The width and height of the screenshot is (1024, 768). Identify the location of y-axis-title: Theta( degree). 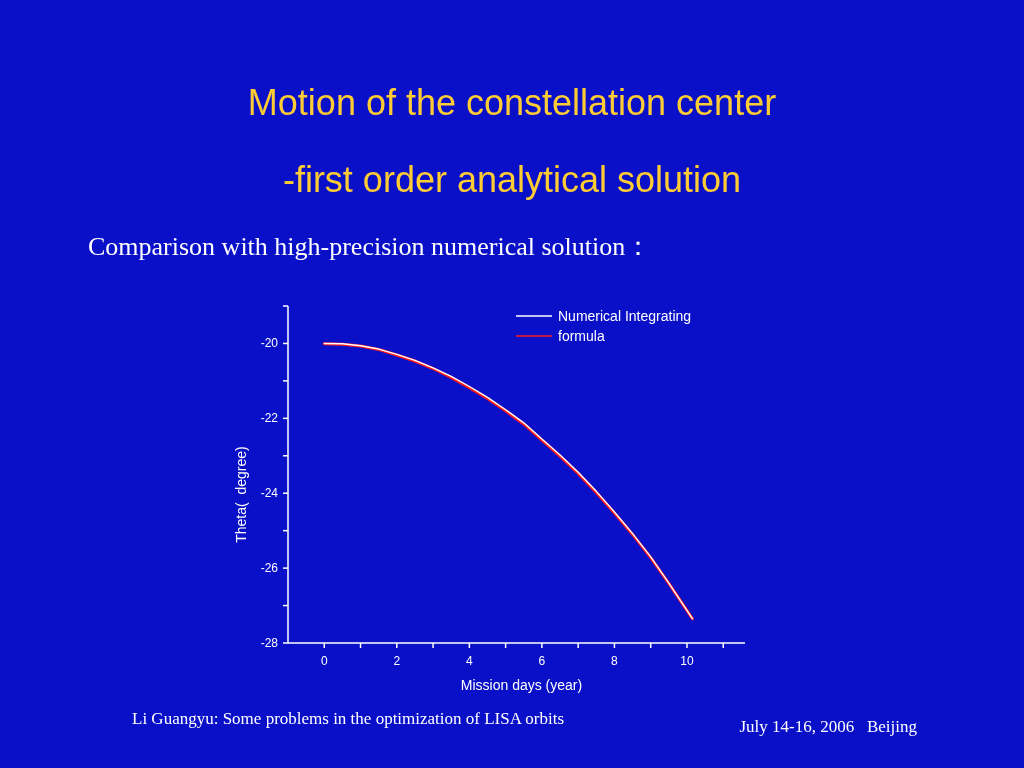
(241, 494).